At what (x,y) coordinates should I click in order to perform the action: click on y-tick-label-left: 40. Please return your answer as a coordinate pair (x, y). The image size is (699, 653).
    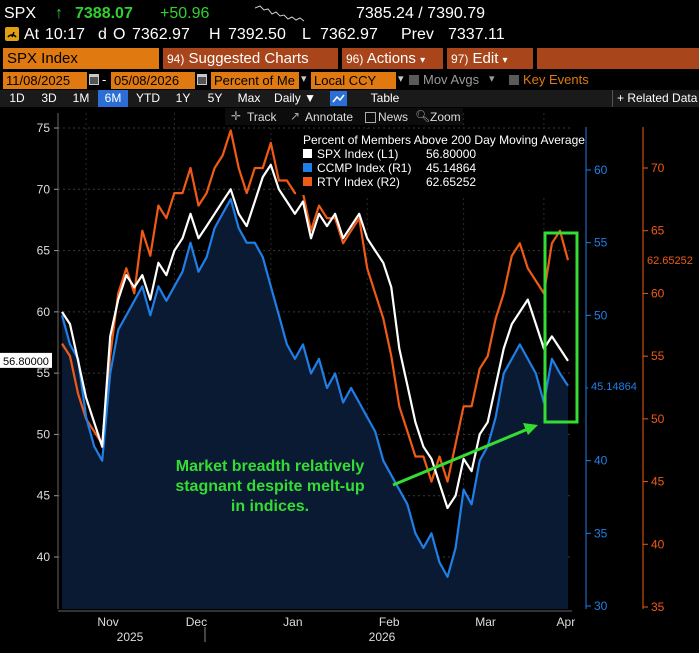
    Looking at the image, I should click on (44, 557).